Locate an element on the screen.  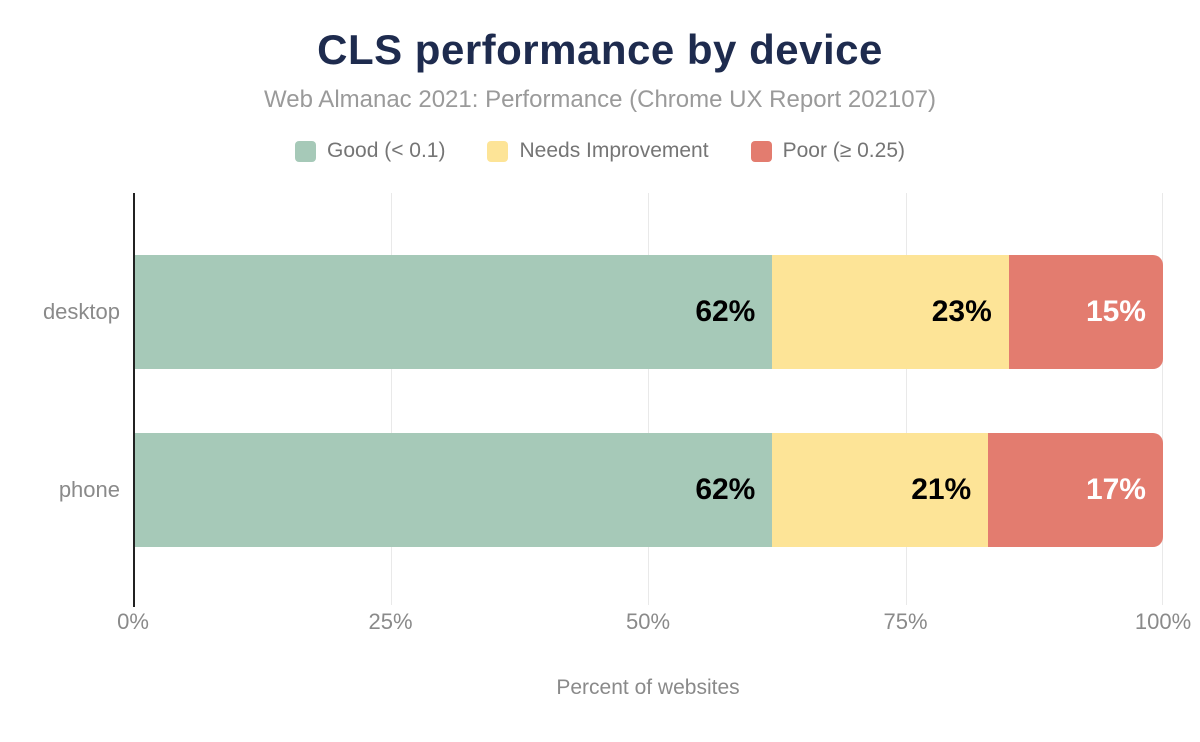
legend-label-needs-improvement: Needs Improvement is located at coordinates (614, 150).